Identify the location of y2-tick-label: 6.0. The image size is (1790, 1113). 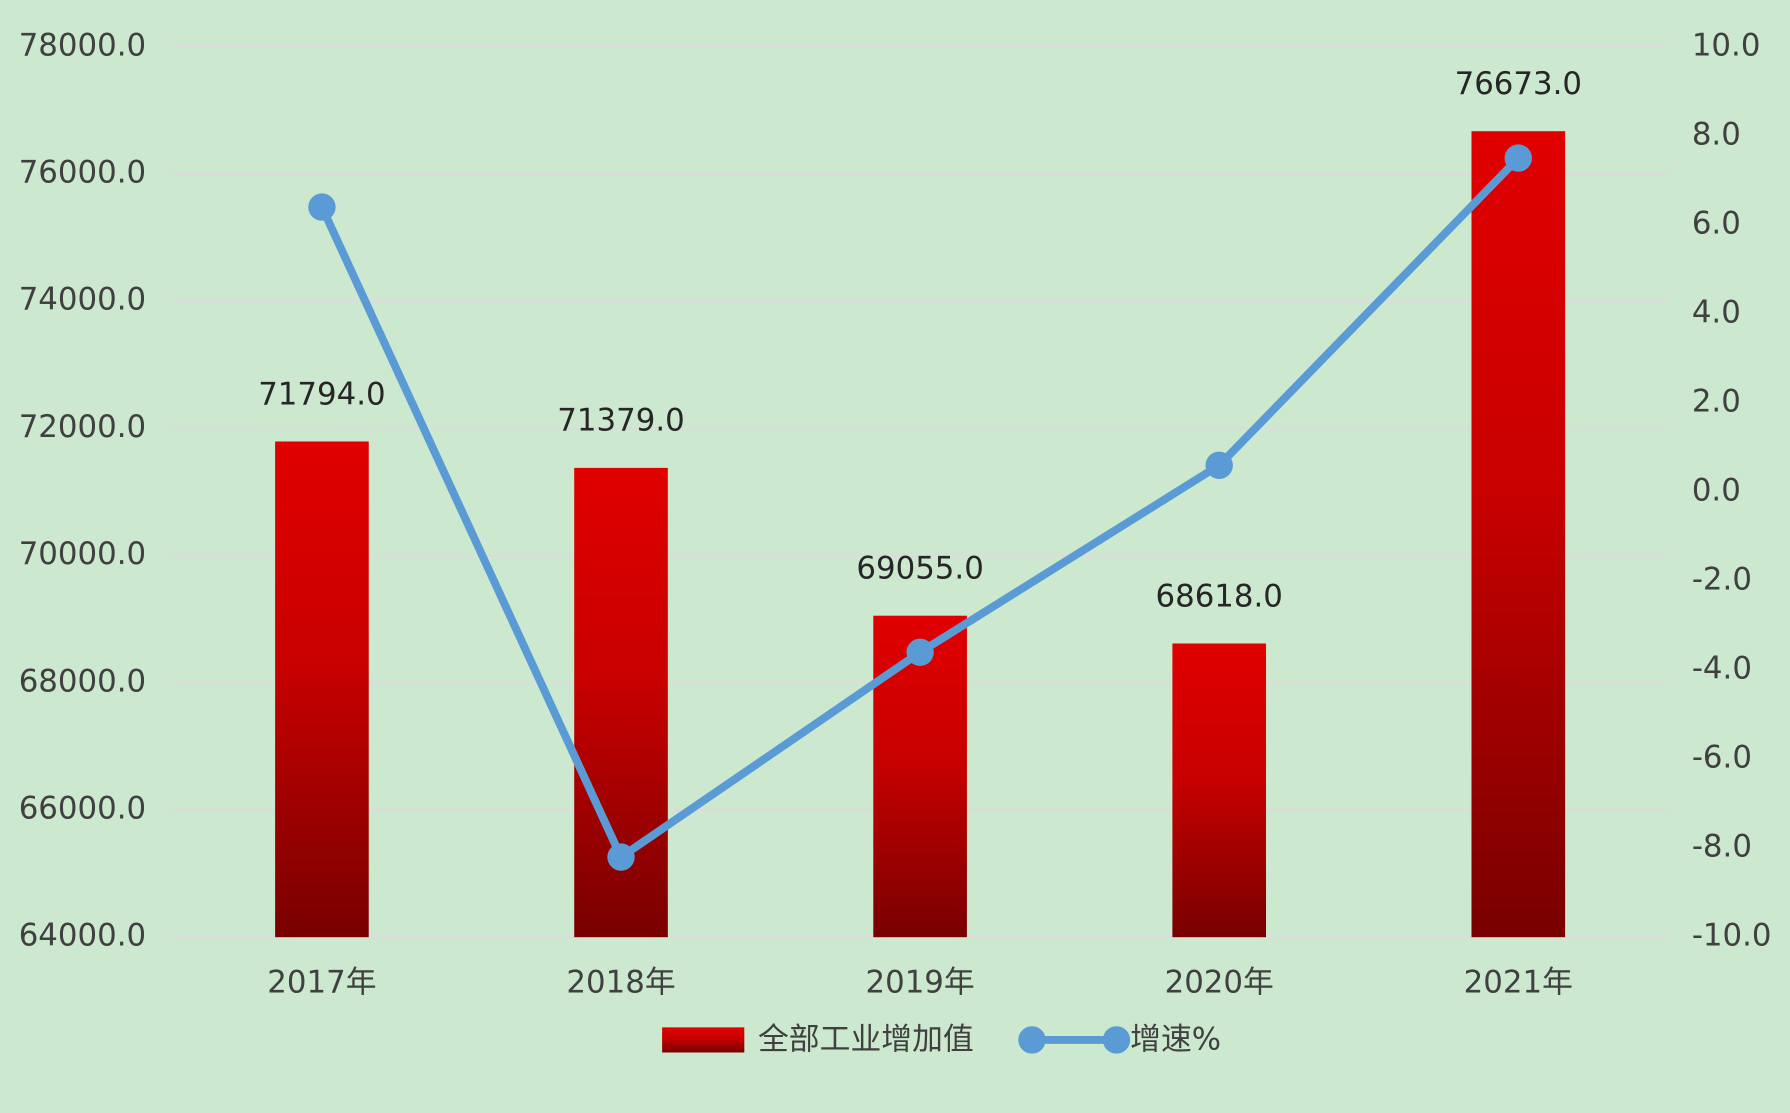
(1716, 223).